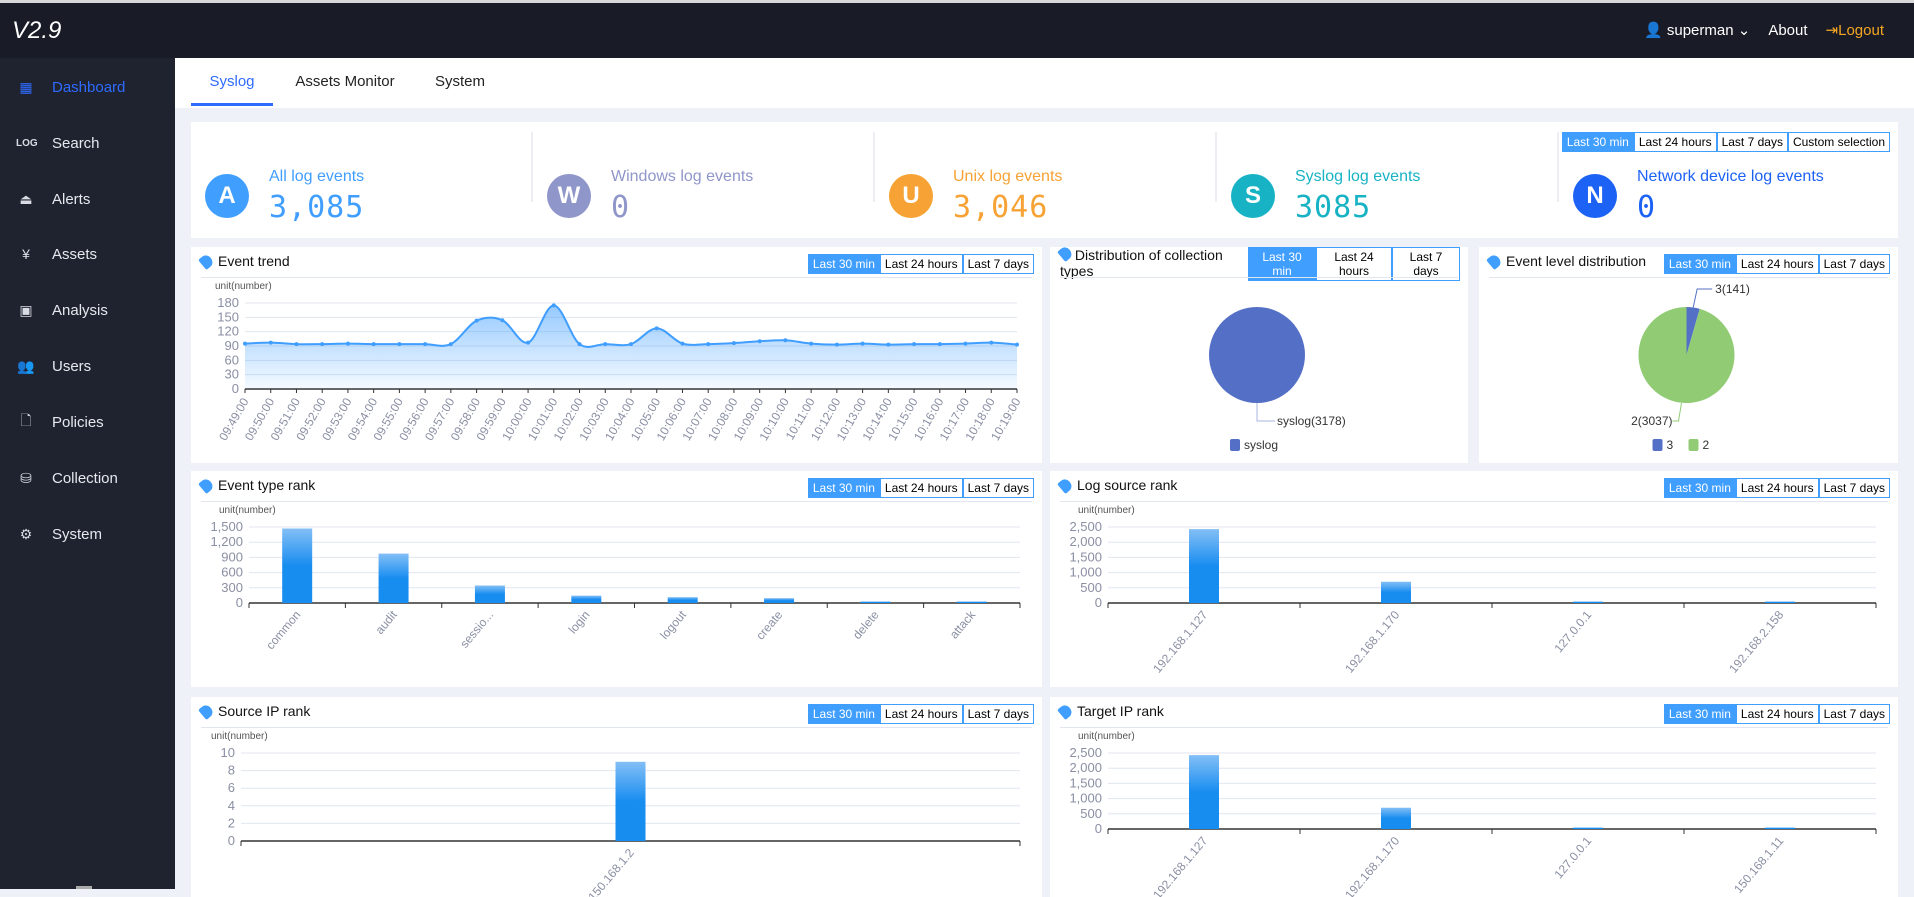 Image resolution: width=1914 pixels, height=897 pixels. Describe the element at coordinates (703, 193) in the screenshot. I see `stat-w: W Windows log events 0` at that location.